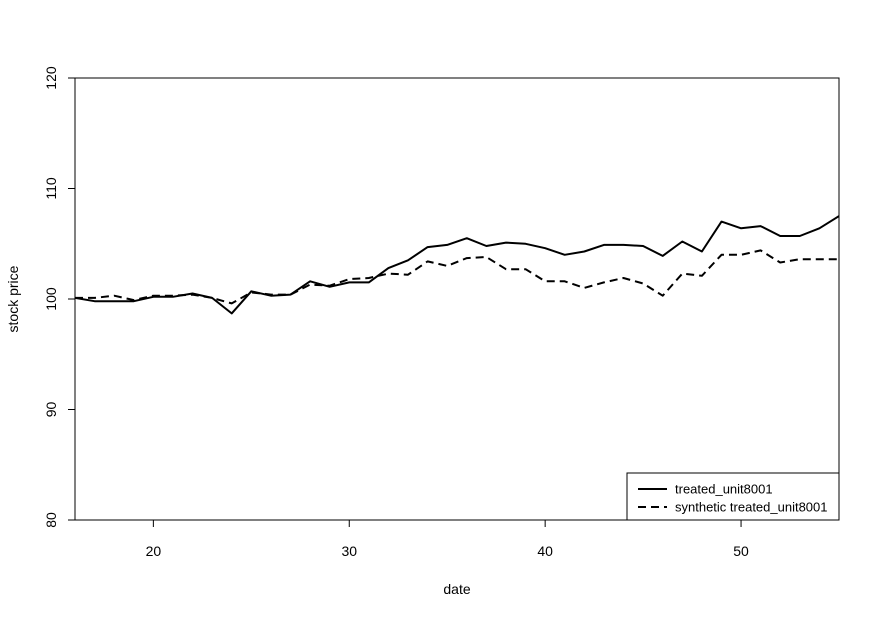  Describe the element at coordinates (51, 299) in the screenshot. I see `y-tick-label: 100` at that location.